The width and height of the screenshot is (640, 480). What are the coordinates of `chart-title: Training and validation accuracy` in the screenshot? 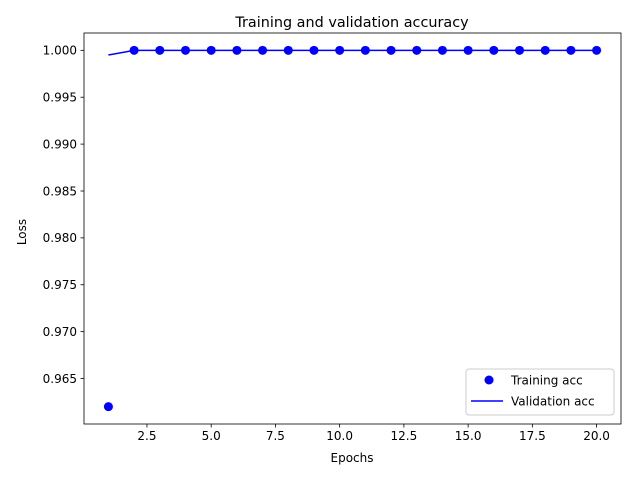 It's located at (351, 23).